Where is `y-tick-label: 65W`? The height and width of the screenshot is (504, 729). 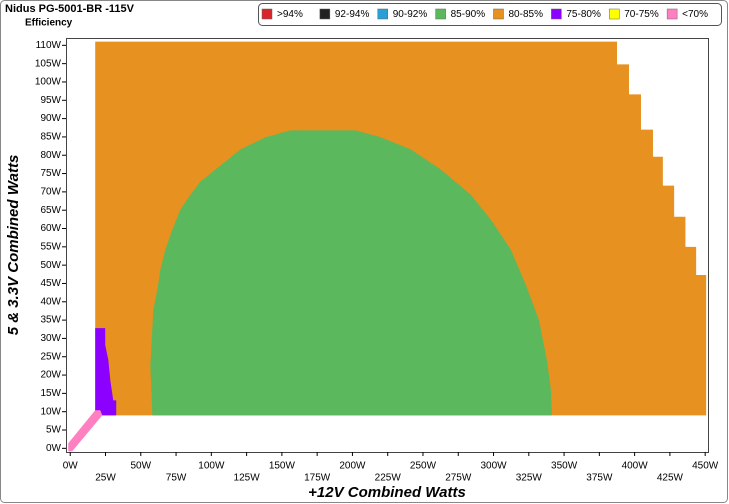
y-tick-label: 65W is located at coordinates (50, 210).